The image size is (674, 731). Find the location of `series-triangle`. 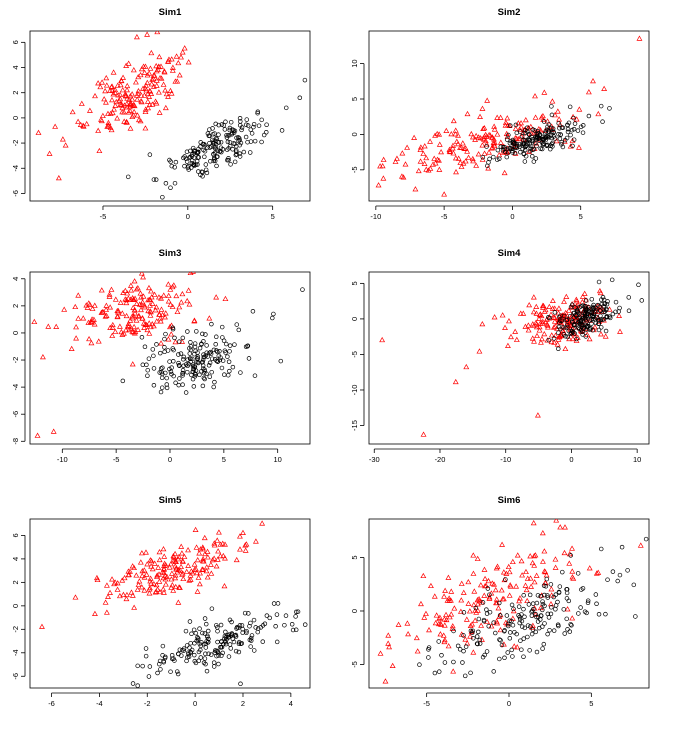

series-triangle is located at coordinates (113, 106).